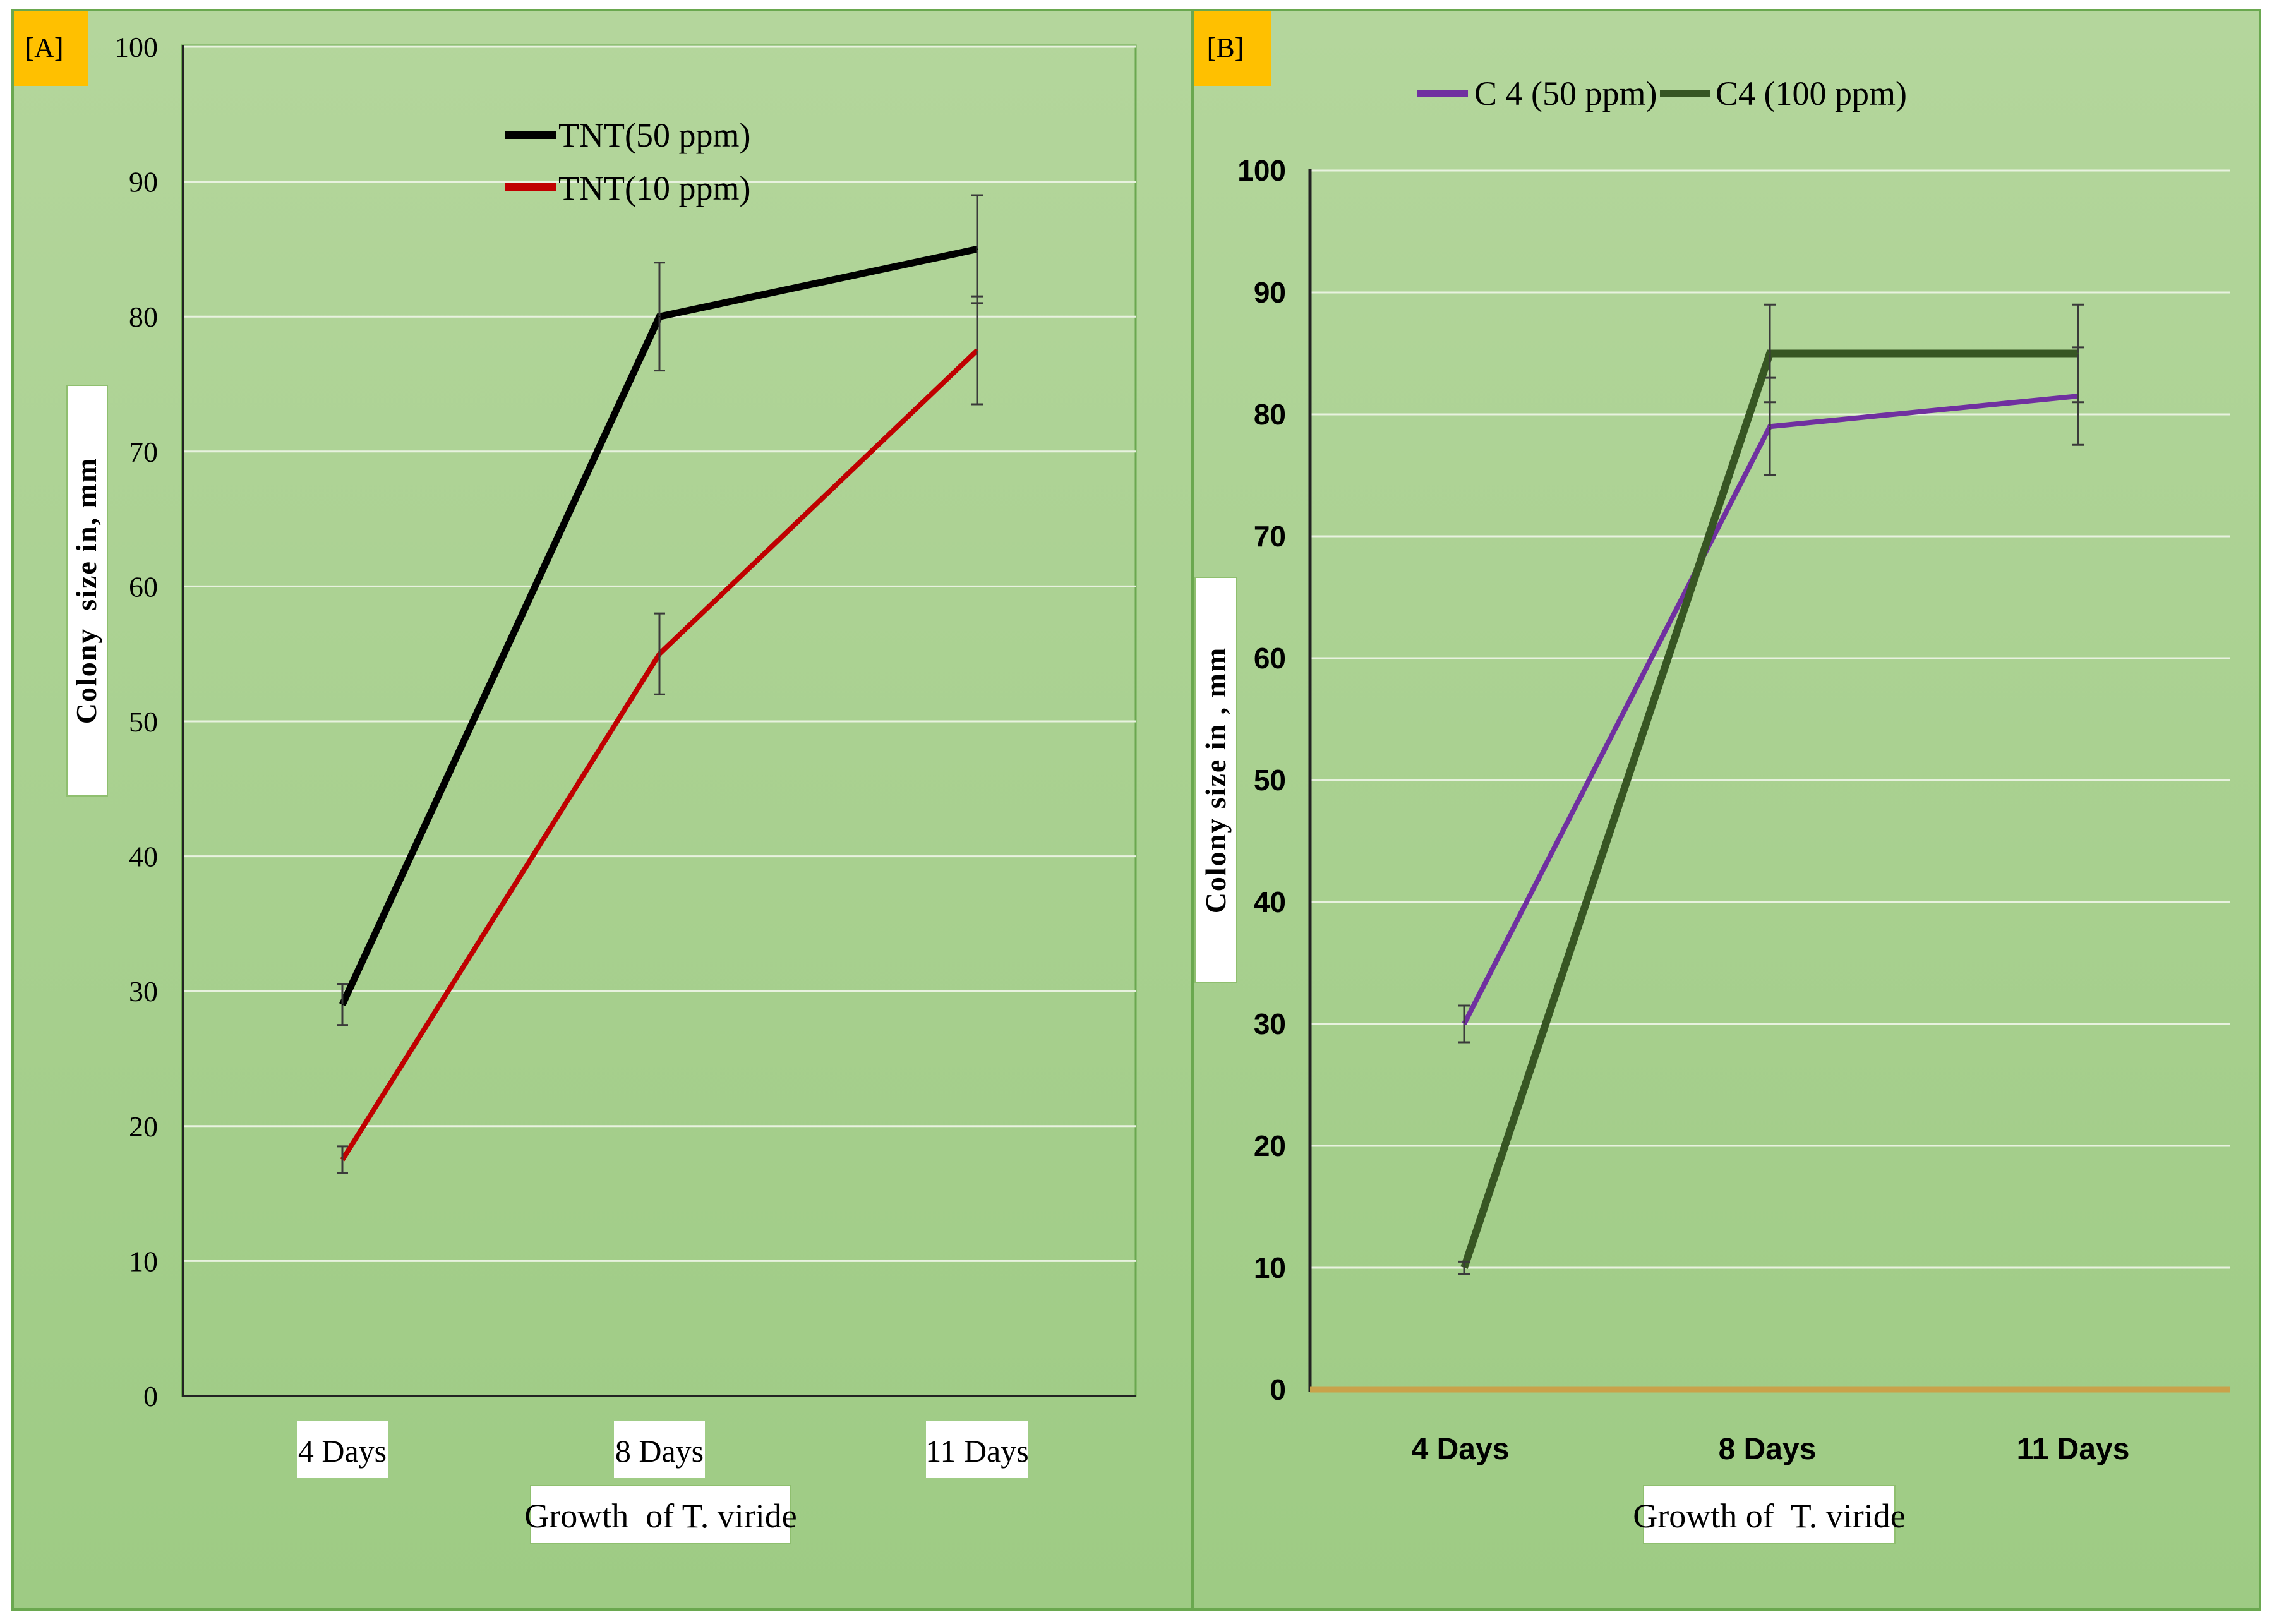 The image size is (2272, 1624). I want to click on panel-b-ytick-60: 60, so click(1270, 658).